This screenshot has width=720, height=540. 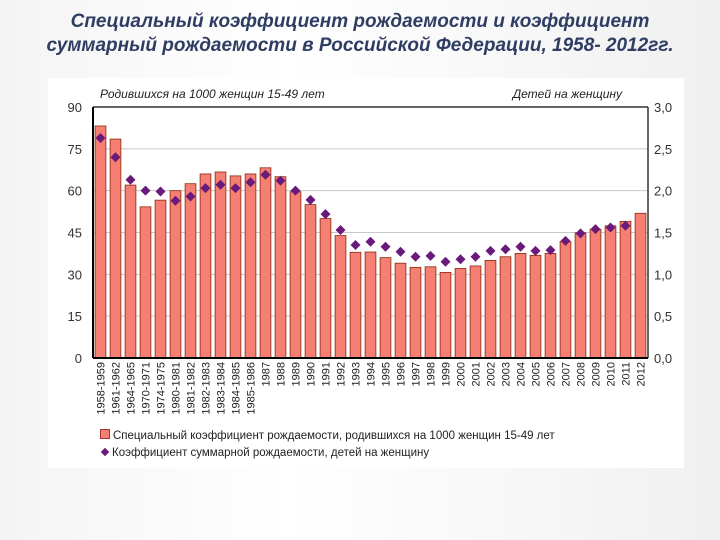 I want to click on x-tick-label: 1995, so click(x=387, y=374).